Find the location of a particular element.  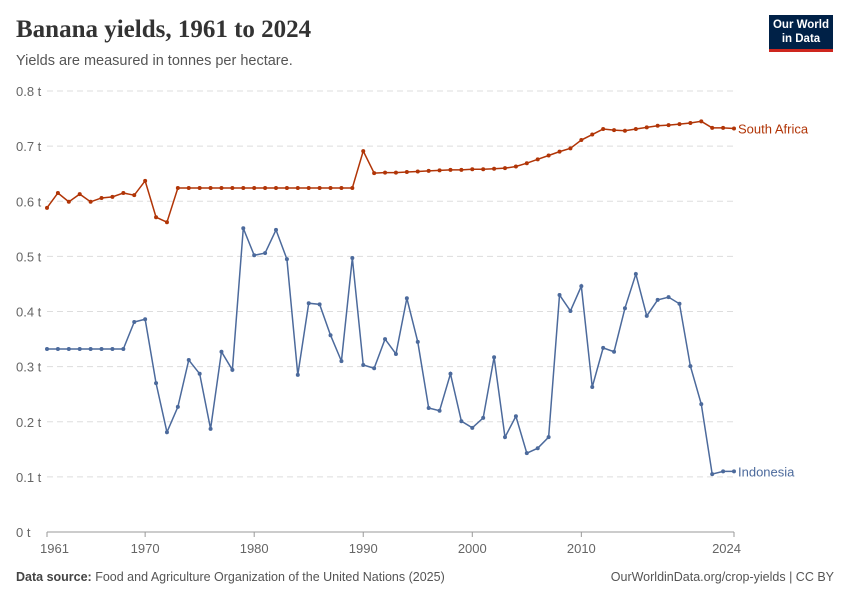

series-label: South Africa is located at coordinates (773, 128).